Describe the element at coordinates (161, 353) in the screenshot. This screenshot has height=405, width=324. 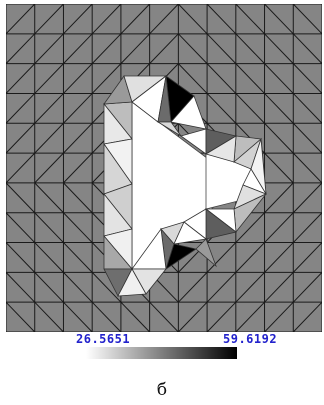
I see `colorbar-gradient` at that location.